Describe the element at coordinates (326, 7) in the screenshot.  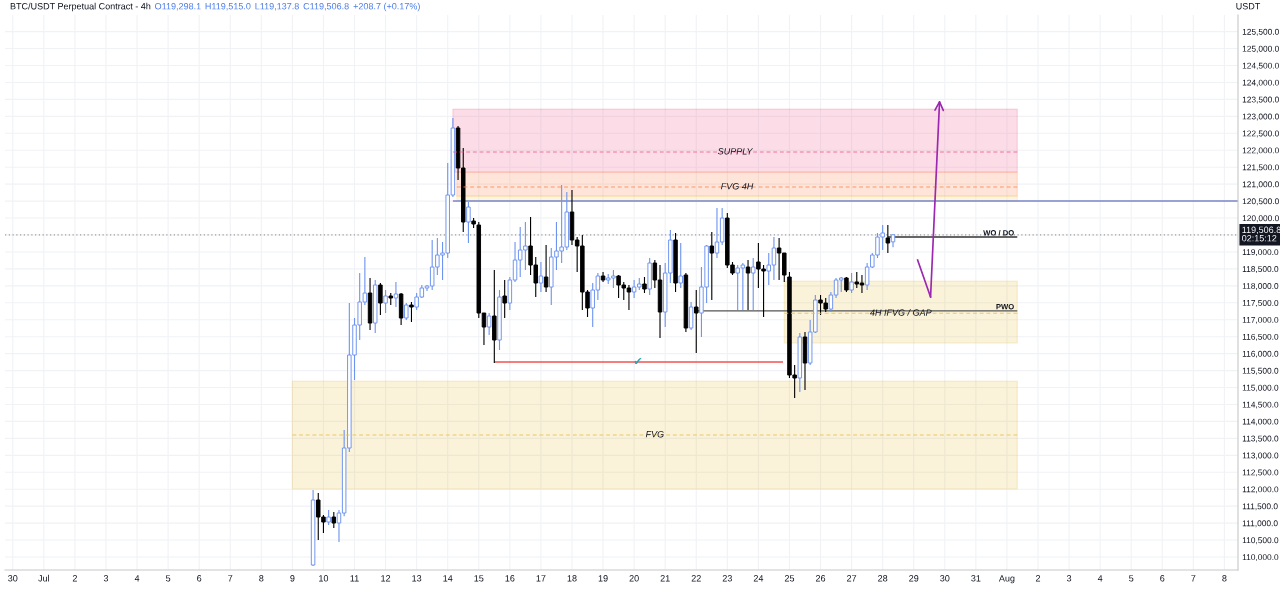
I see `text: C119,506.8` at that location.